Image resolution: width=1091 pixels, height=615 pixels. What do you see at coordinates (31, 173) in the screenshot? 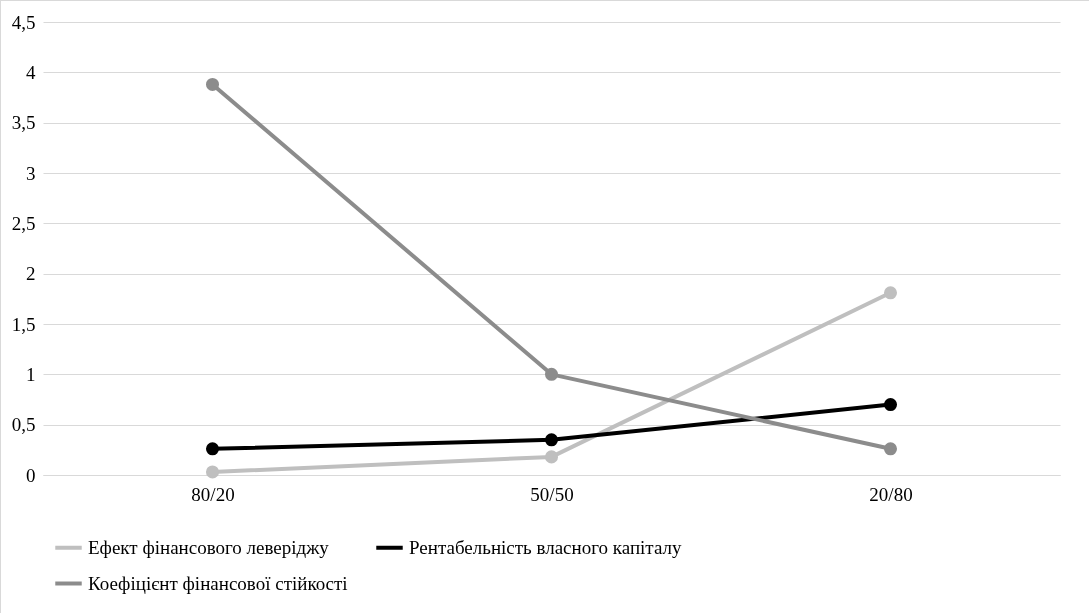
I see `y-tick-label: 3` at bounding box center [31, 173].